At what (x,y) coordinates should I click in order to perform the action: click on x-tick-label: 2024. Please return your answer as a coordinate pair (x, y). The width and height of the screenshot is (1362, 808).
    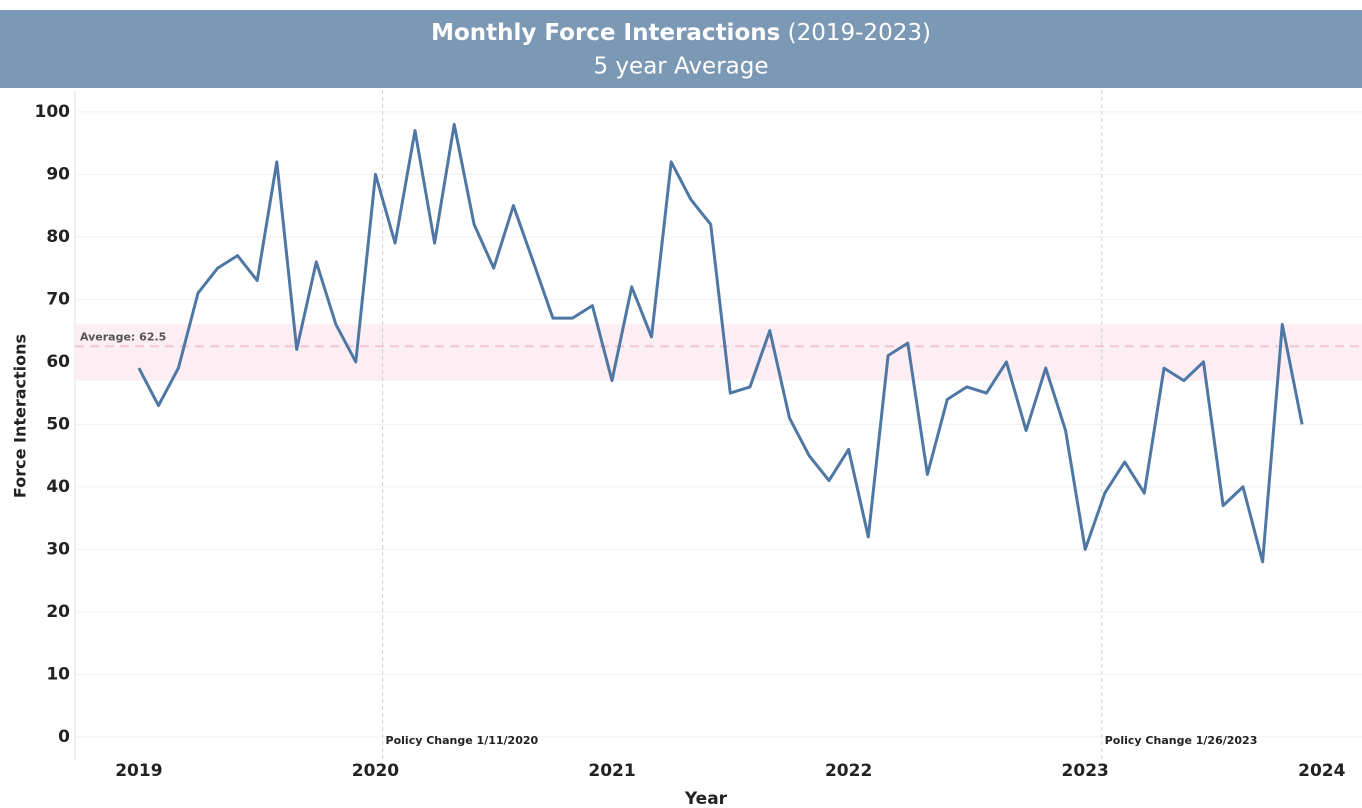
    Looking at the image, I should click on (1321, 771).